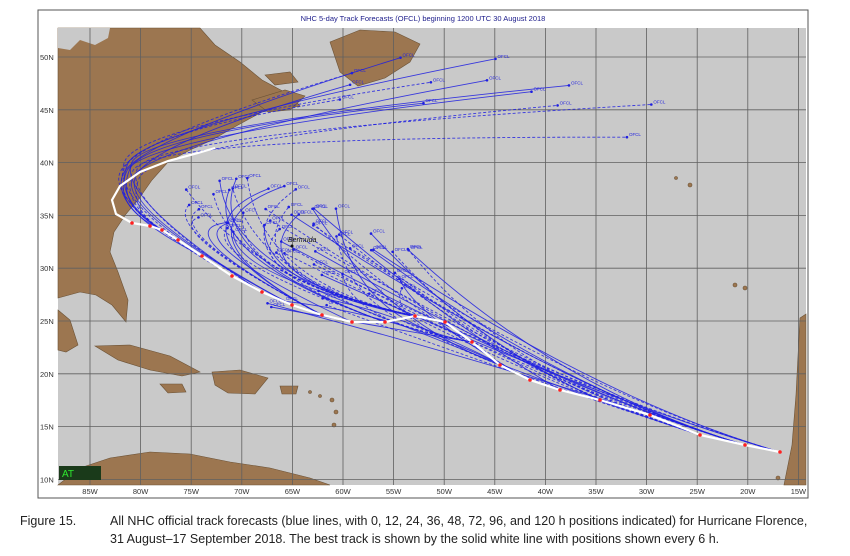 Image resolution: width=850 pixels, height=556 pixels. I want to click on longitude-label: 60W, so click(343, 491).